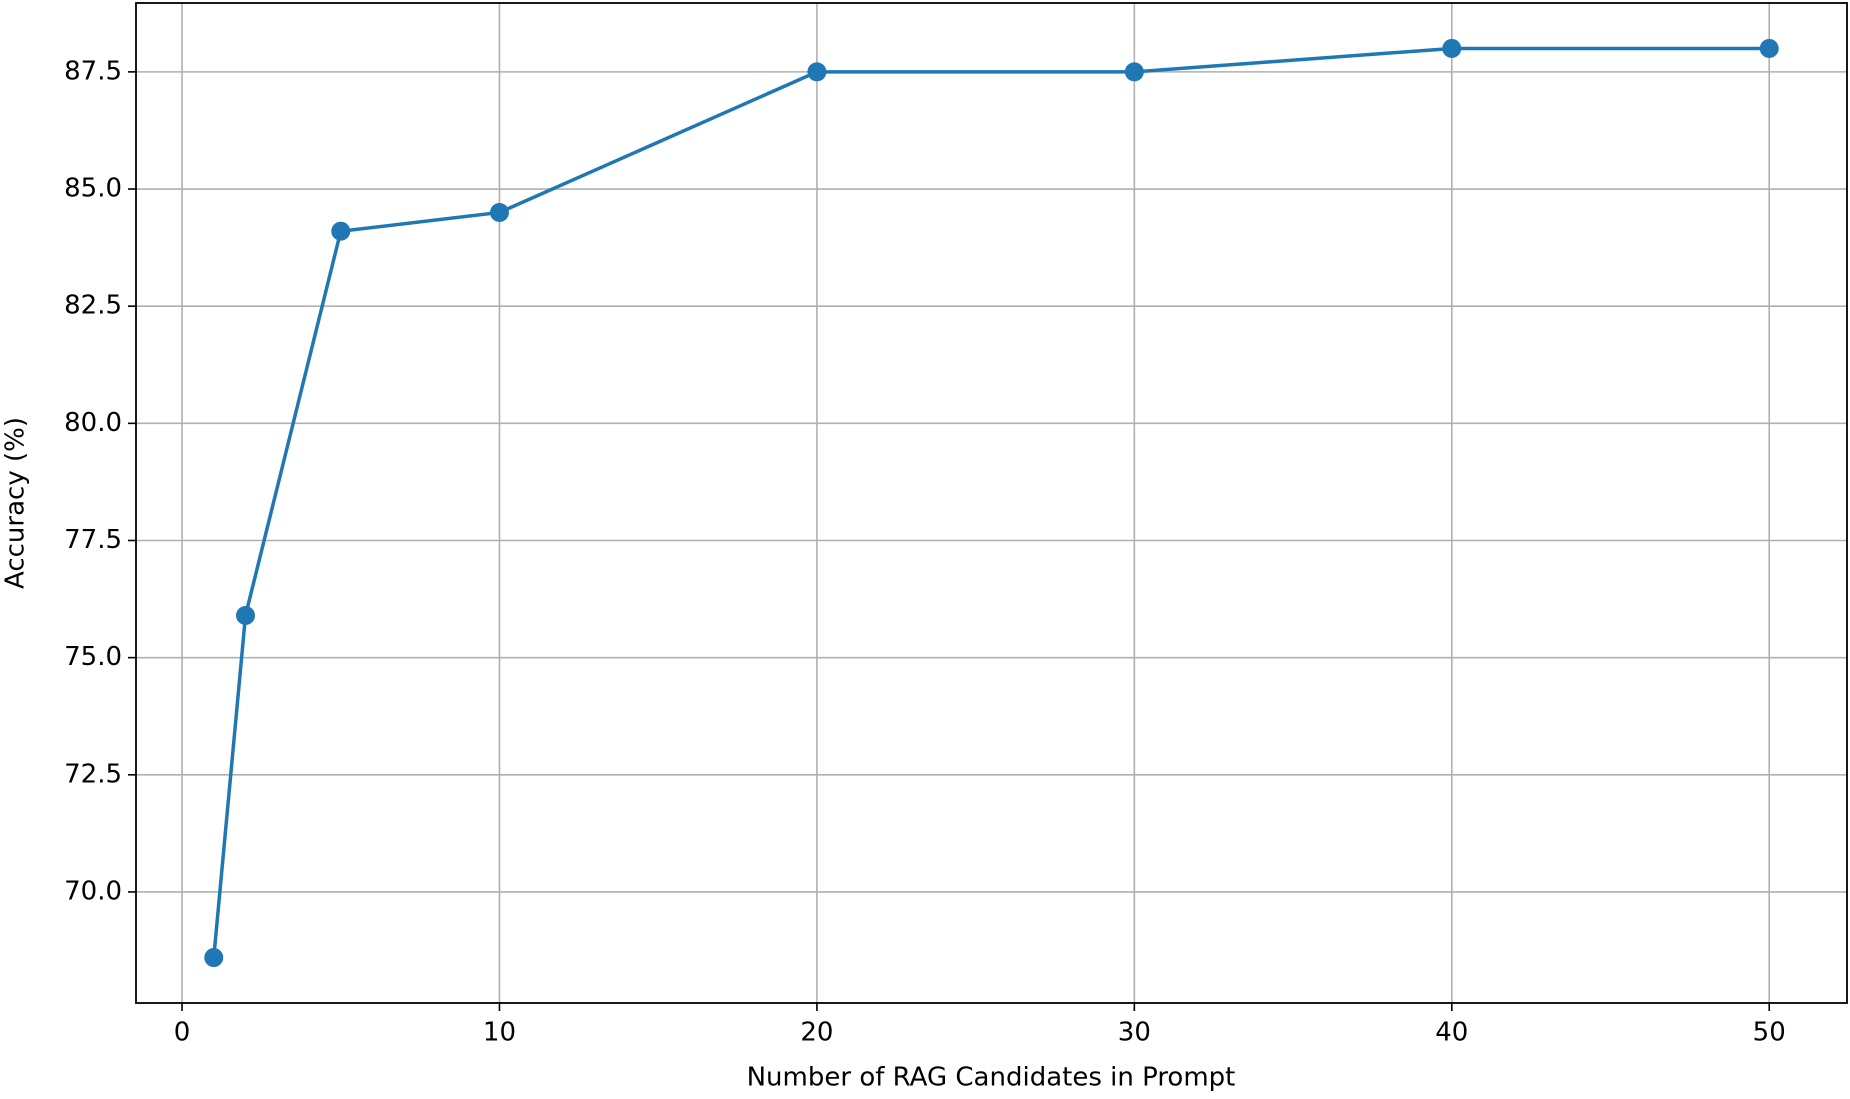 The image size is (1850, 1099). What do you see at coordinates (93, 423) in the screenshot?
I see `y-tick-label: 80.0` at bounding box center [93, 423].